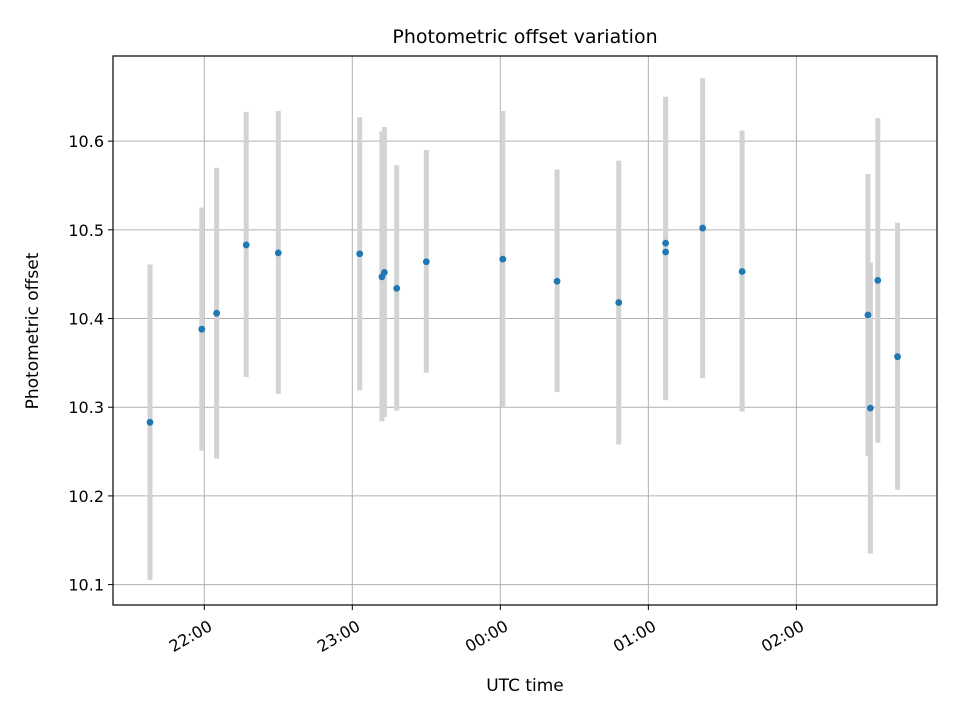 The height and width of the screenshot is (720, 960). Describe the element at coordinates (86, 407) in the screenshot. I see `y-tick-label: 10.3` at that location.